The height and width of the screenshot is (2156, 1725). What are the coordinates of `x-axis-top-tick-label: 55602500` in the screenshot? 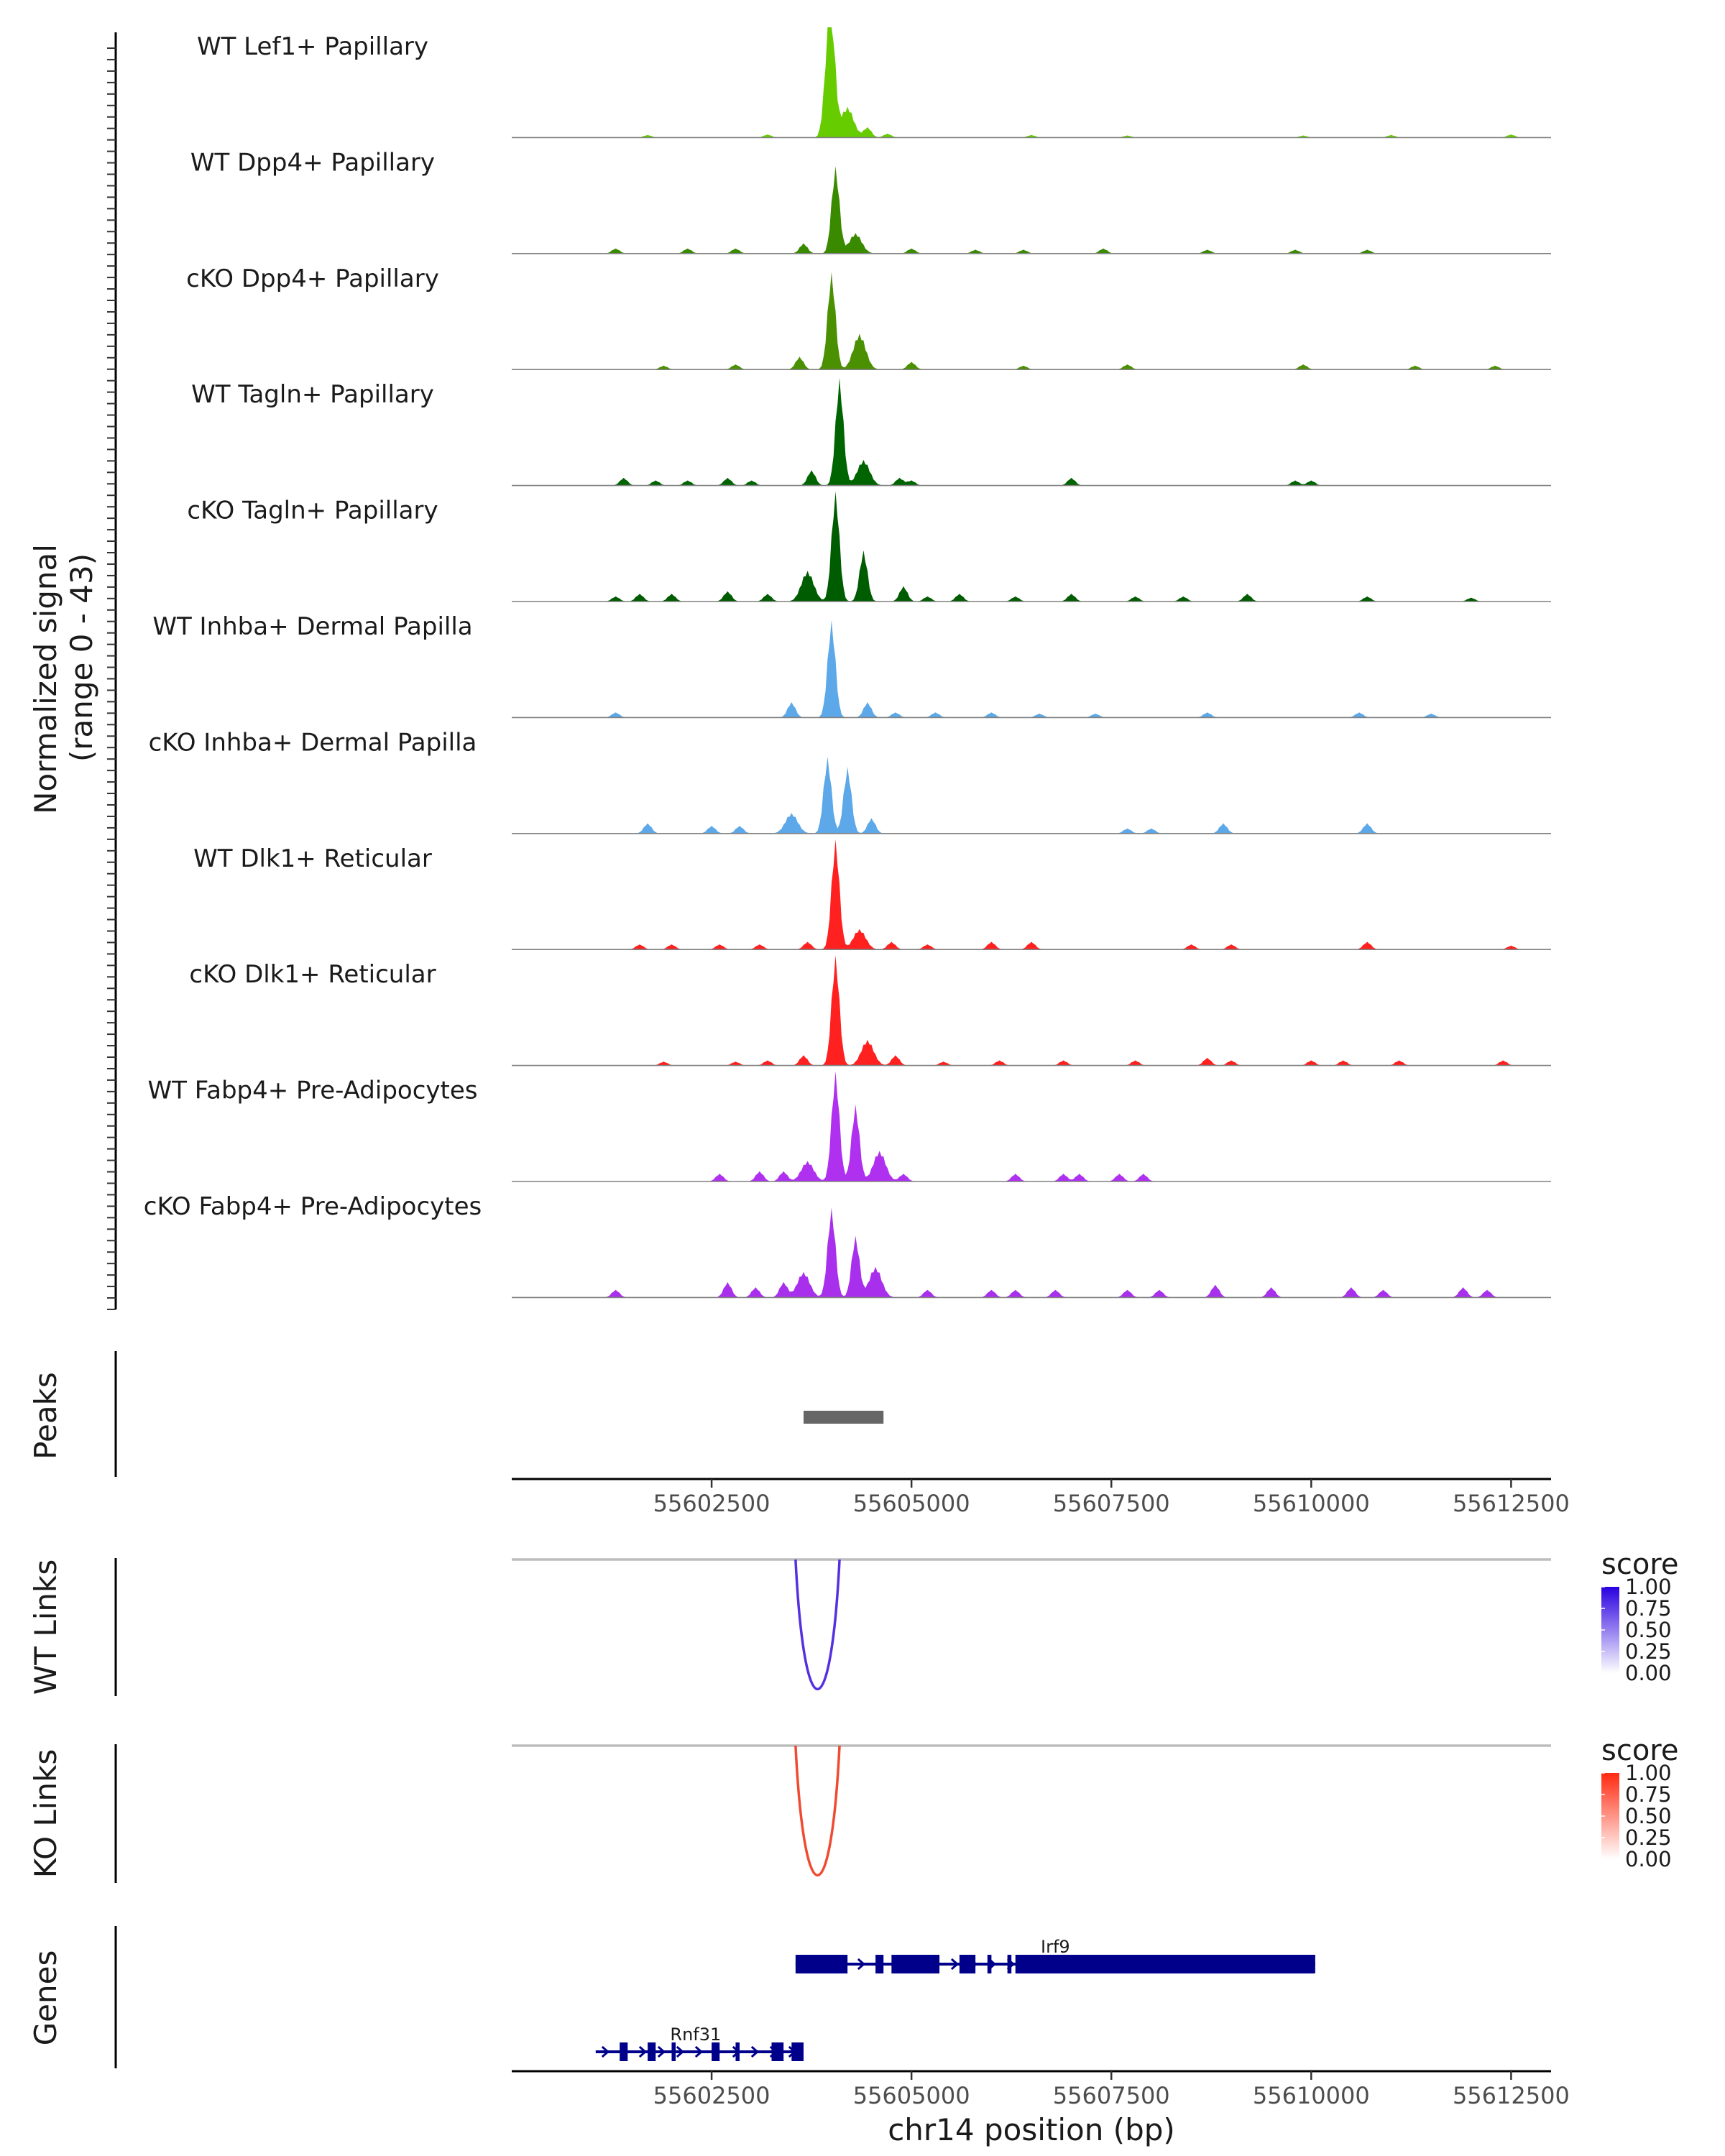 It's located at (711, 1504).